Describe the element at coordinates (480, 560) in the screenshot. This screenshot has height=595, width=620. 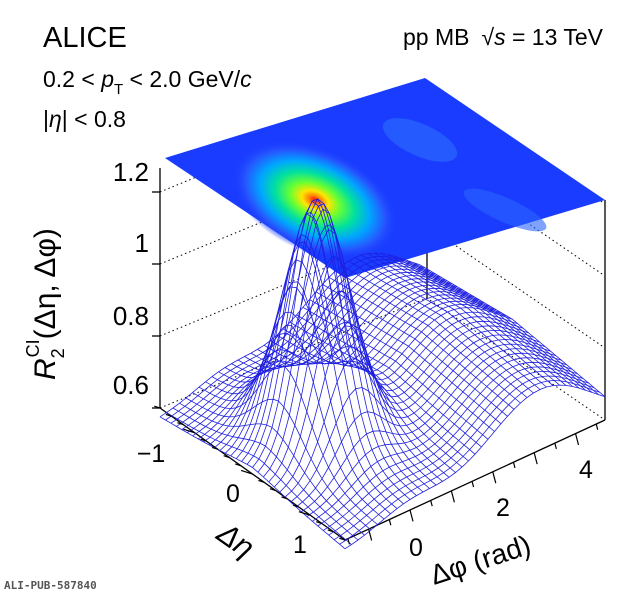
I see `phi-axis-title: Δφ (rad)` at that location.